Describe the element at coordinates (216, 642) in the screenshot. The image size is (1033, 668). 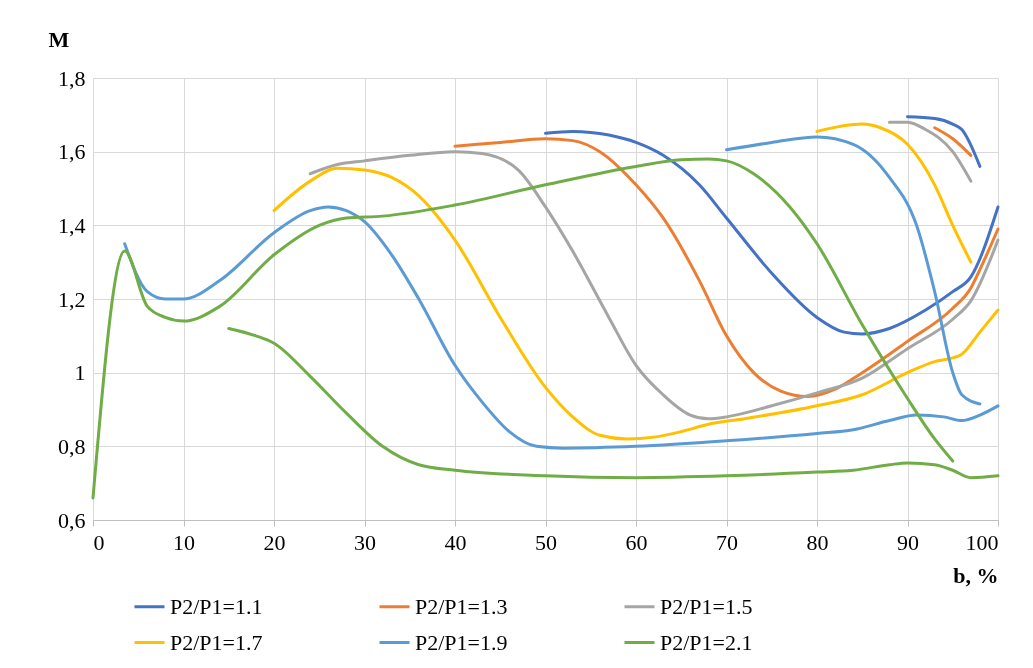
I see `legend-label: P2/P1=1.7` at that location.